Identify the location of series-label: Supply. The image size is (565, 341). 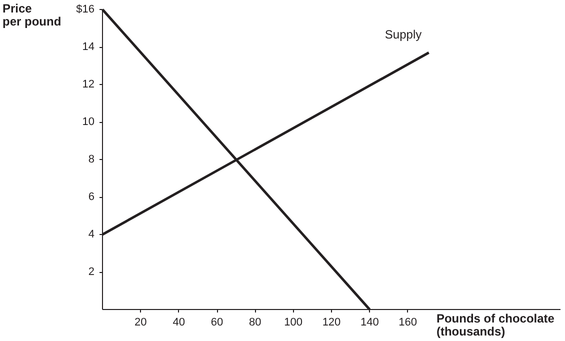
(403, 34).